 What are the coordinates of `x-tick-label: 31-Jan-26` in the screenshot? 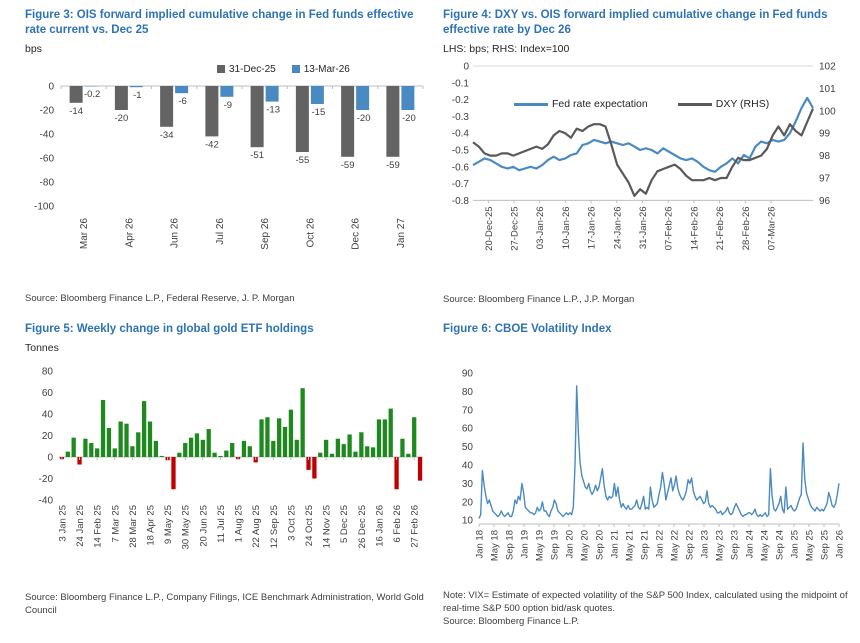 It's located at (643, 227).